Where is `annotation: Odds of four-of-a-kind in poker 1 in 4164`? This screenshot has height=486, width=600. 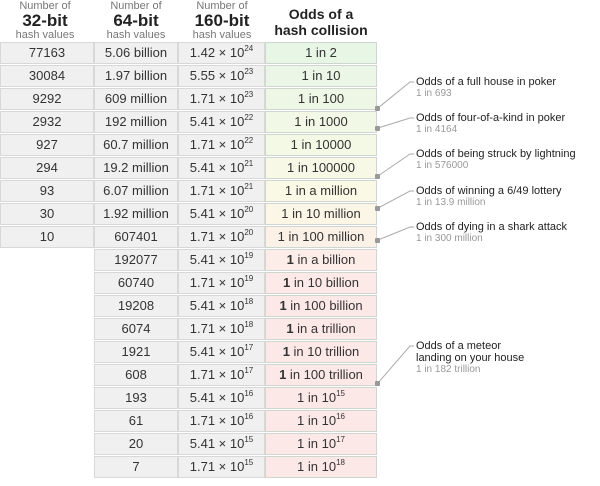 annotation: Odds of four-of-a-kind in poker 1 in 4164 is located at coordinates (508, 124).